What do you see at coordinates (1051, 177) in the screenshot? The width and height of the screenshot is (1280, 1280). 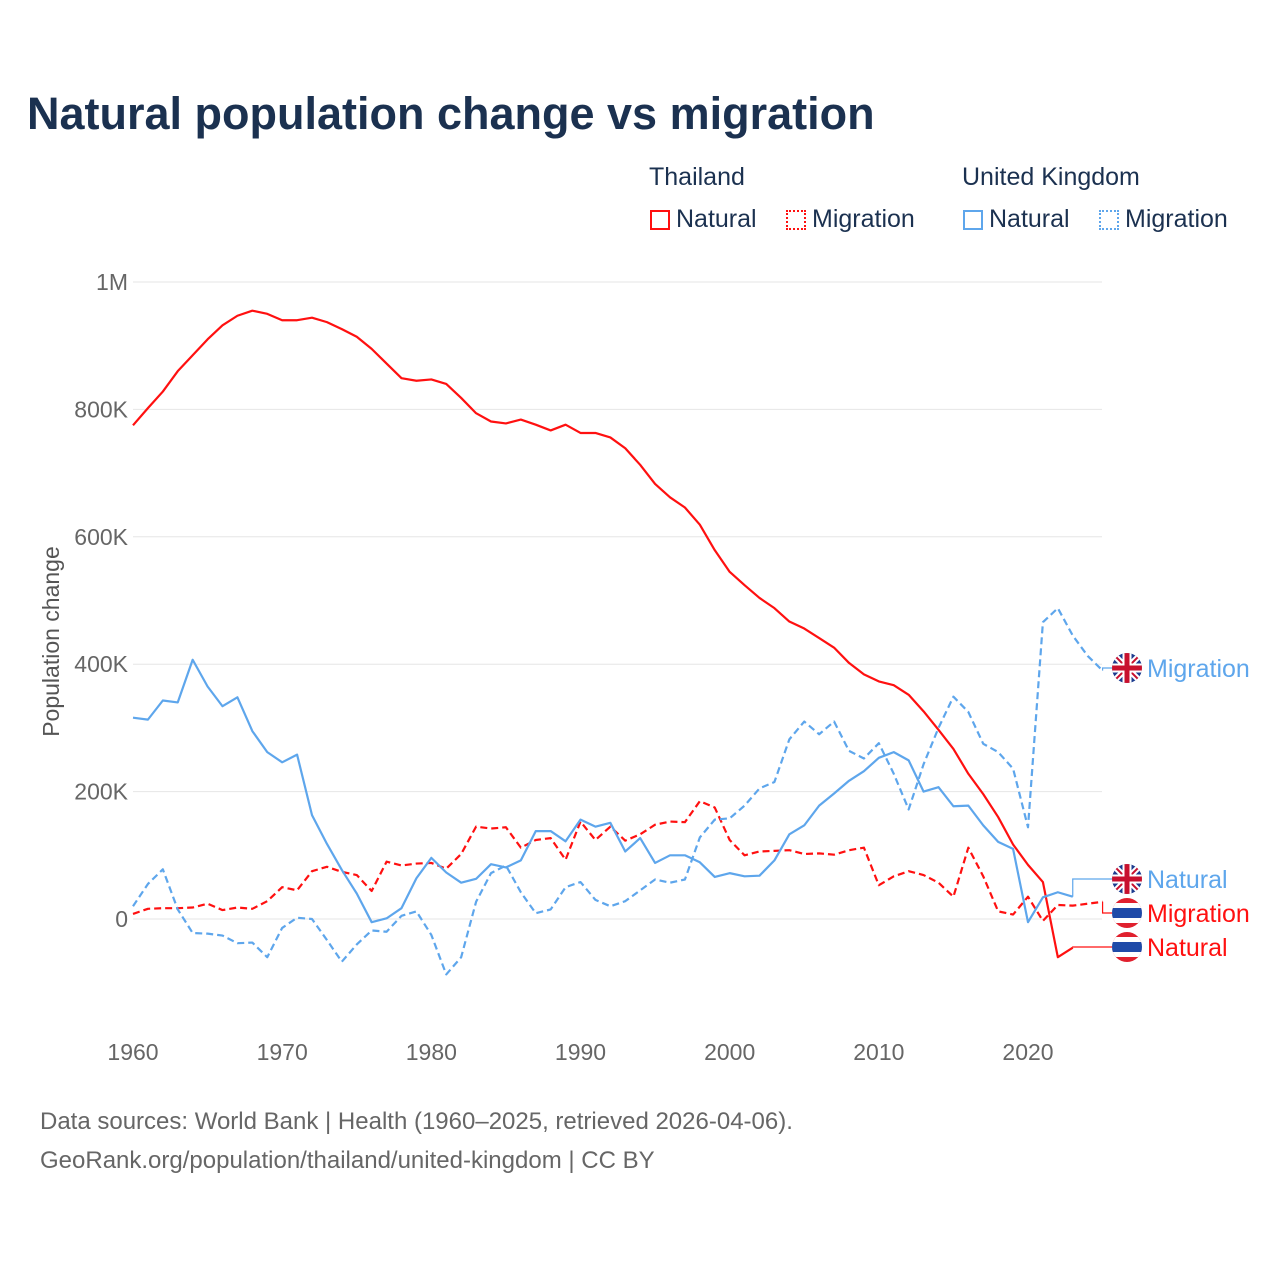 I see `legend-group-uk: United Kingdom` at bounding box center [1051, 177].